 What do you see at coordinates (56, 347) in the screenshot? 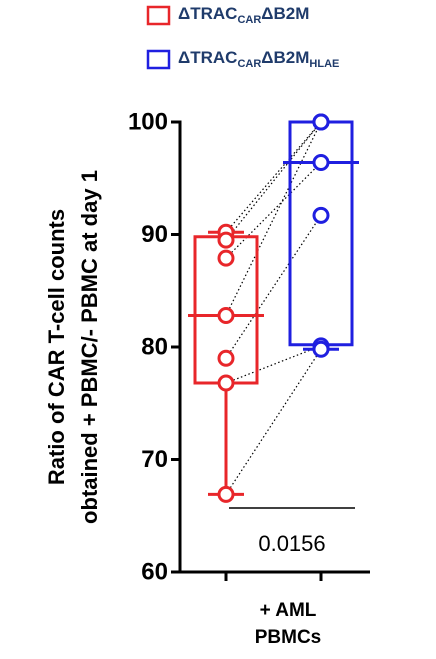
I see `y-axis-label: Ratio of CAR T-cell counts` at bounding box center [56, 347].